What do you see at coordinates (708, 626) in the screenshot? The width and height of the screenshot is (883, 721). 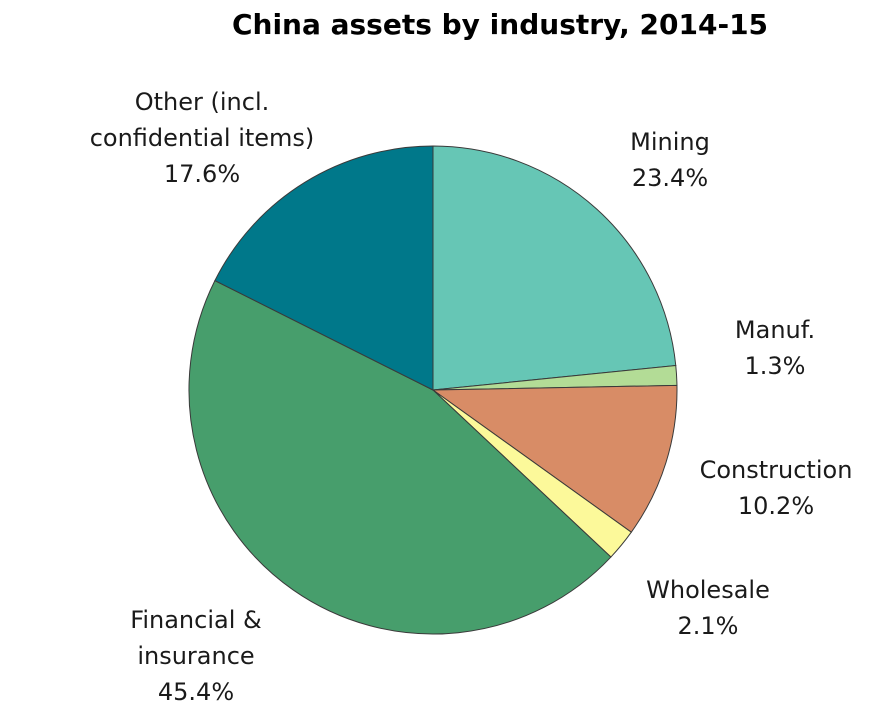 I see `slice-value-label: 2.1%` at bounding box center [708, 626].